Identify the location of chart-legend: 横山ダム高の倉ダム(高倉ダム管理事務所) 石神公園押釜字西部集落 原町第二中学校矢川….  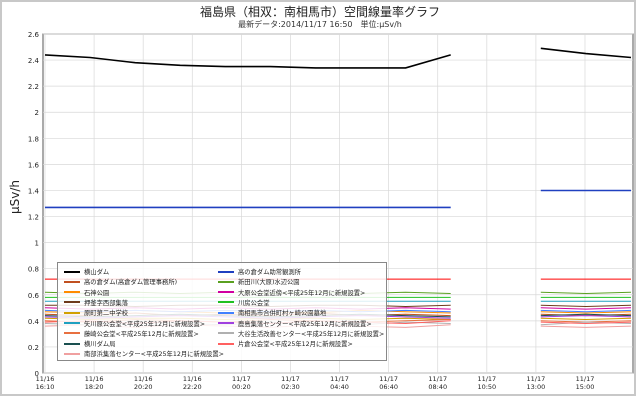
(222, 311).